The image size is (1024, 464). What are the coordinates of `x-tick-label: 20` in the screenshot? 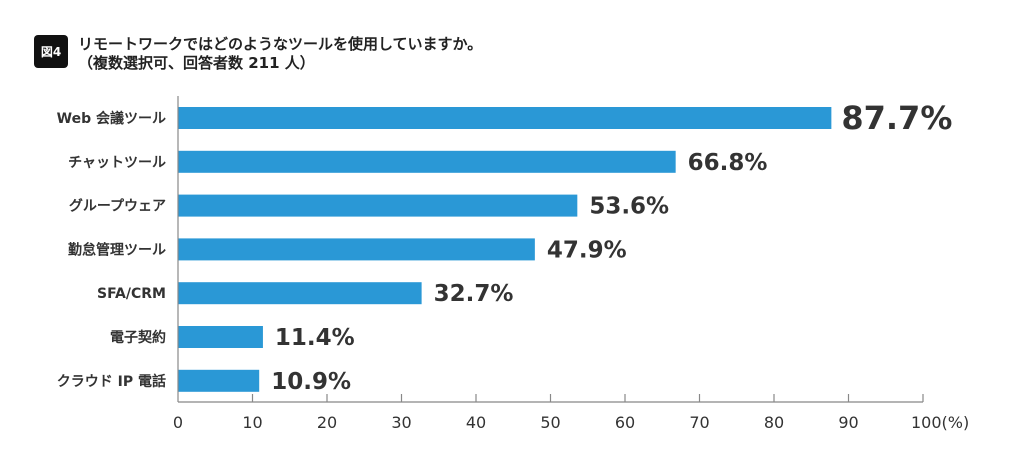 It's located at (327, 422).